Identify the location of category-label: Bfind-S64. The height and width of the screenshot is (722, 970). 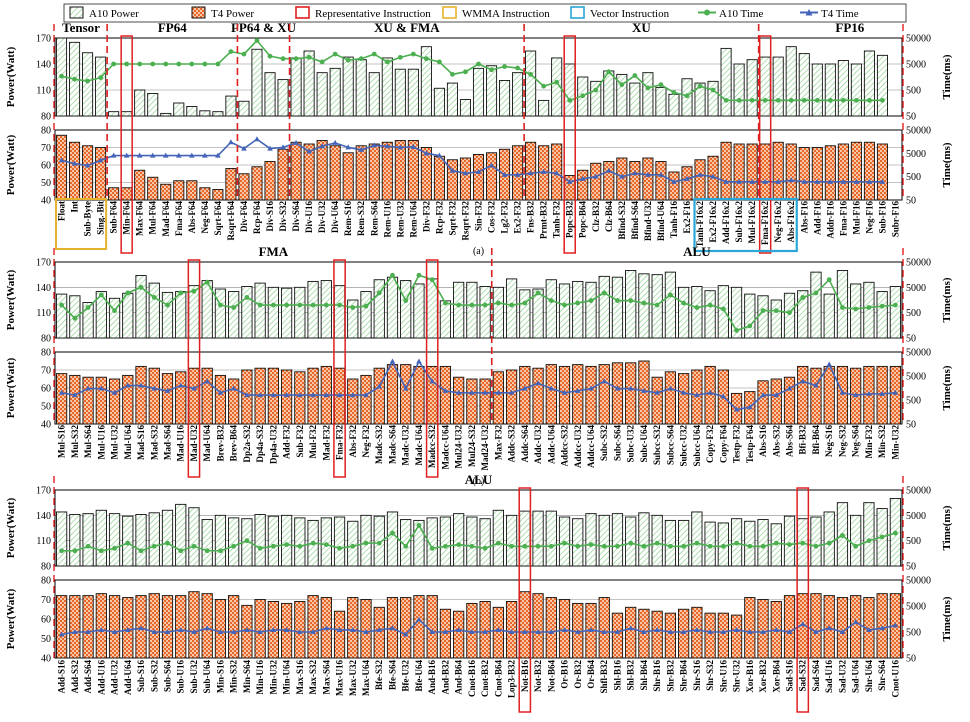
(635, 220).